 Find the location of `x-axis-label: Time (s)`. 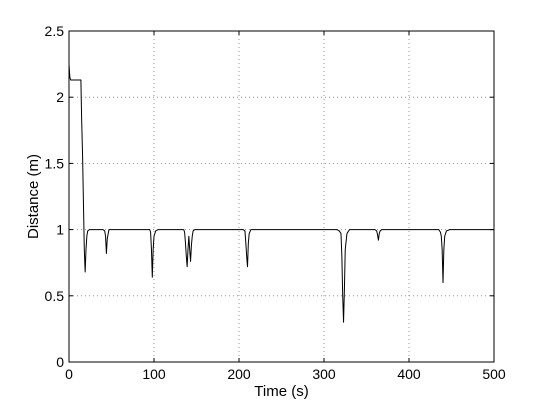

x-axis-label: Time (s) is located at coordinates (281, 391).